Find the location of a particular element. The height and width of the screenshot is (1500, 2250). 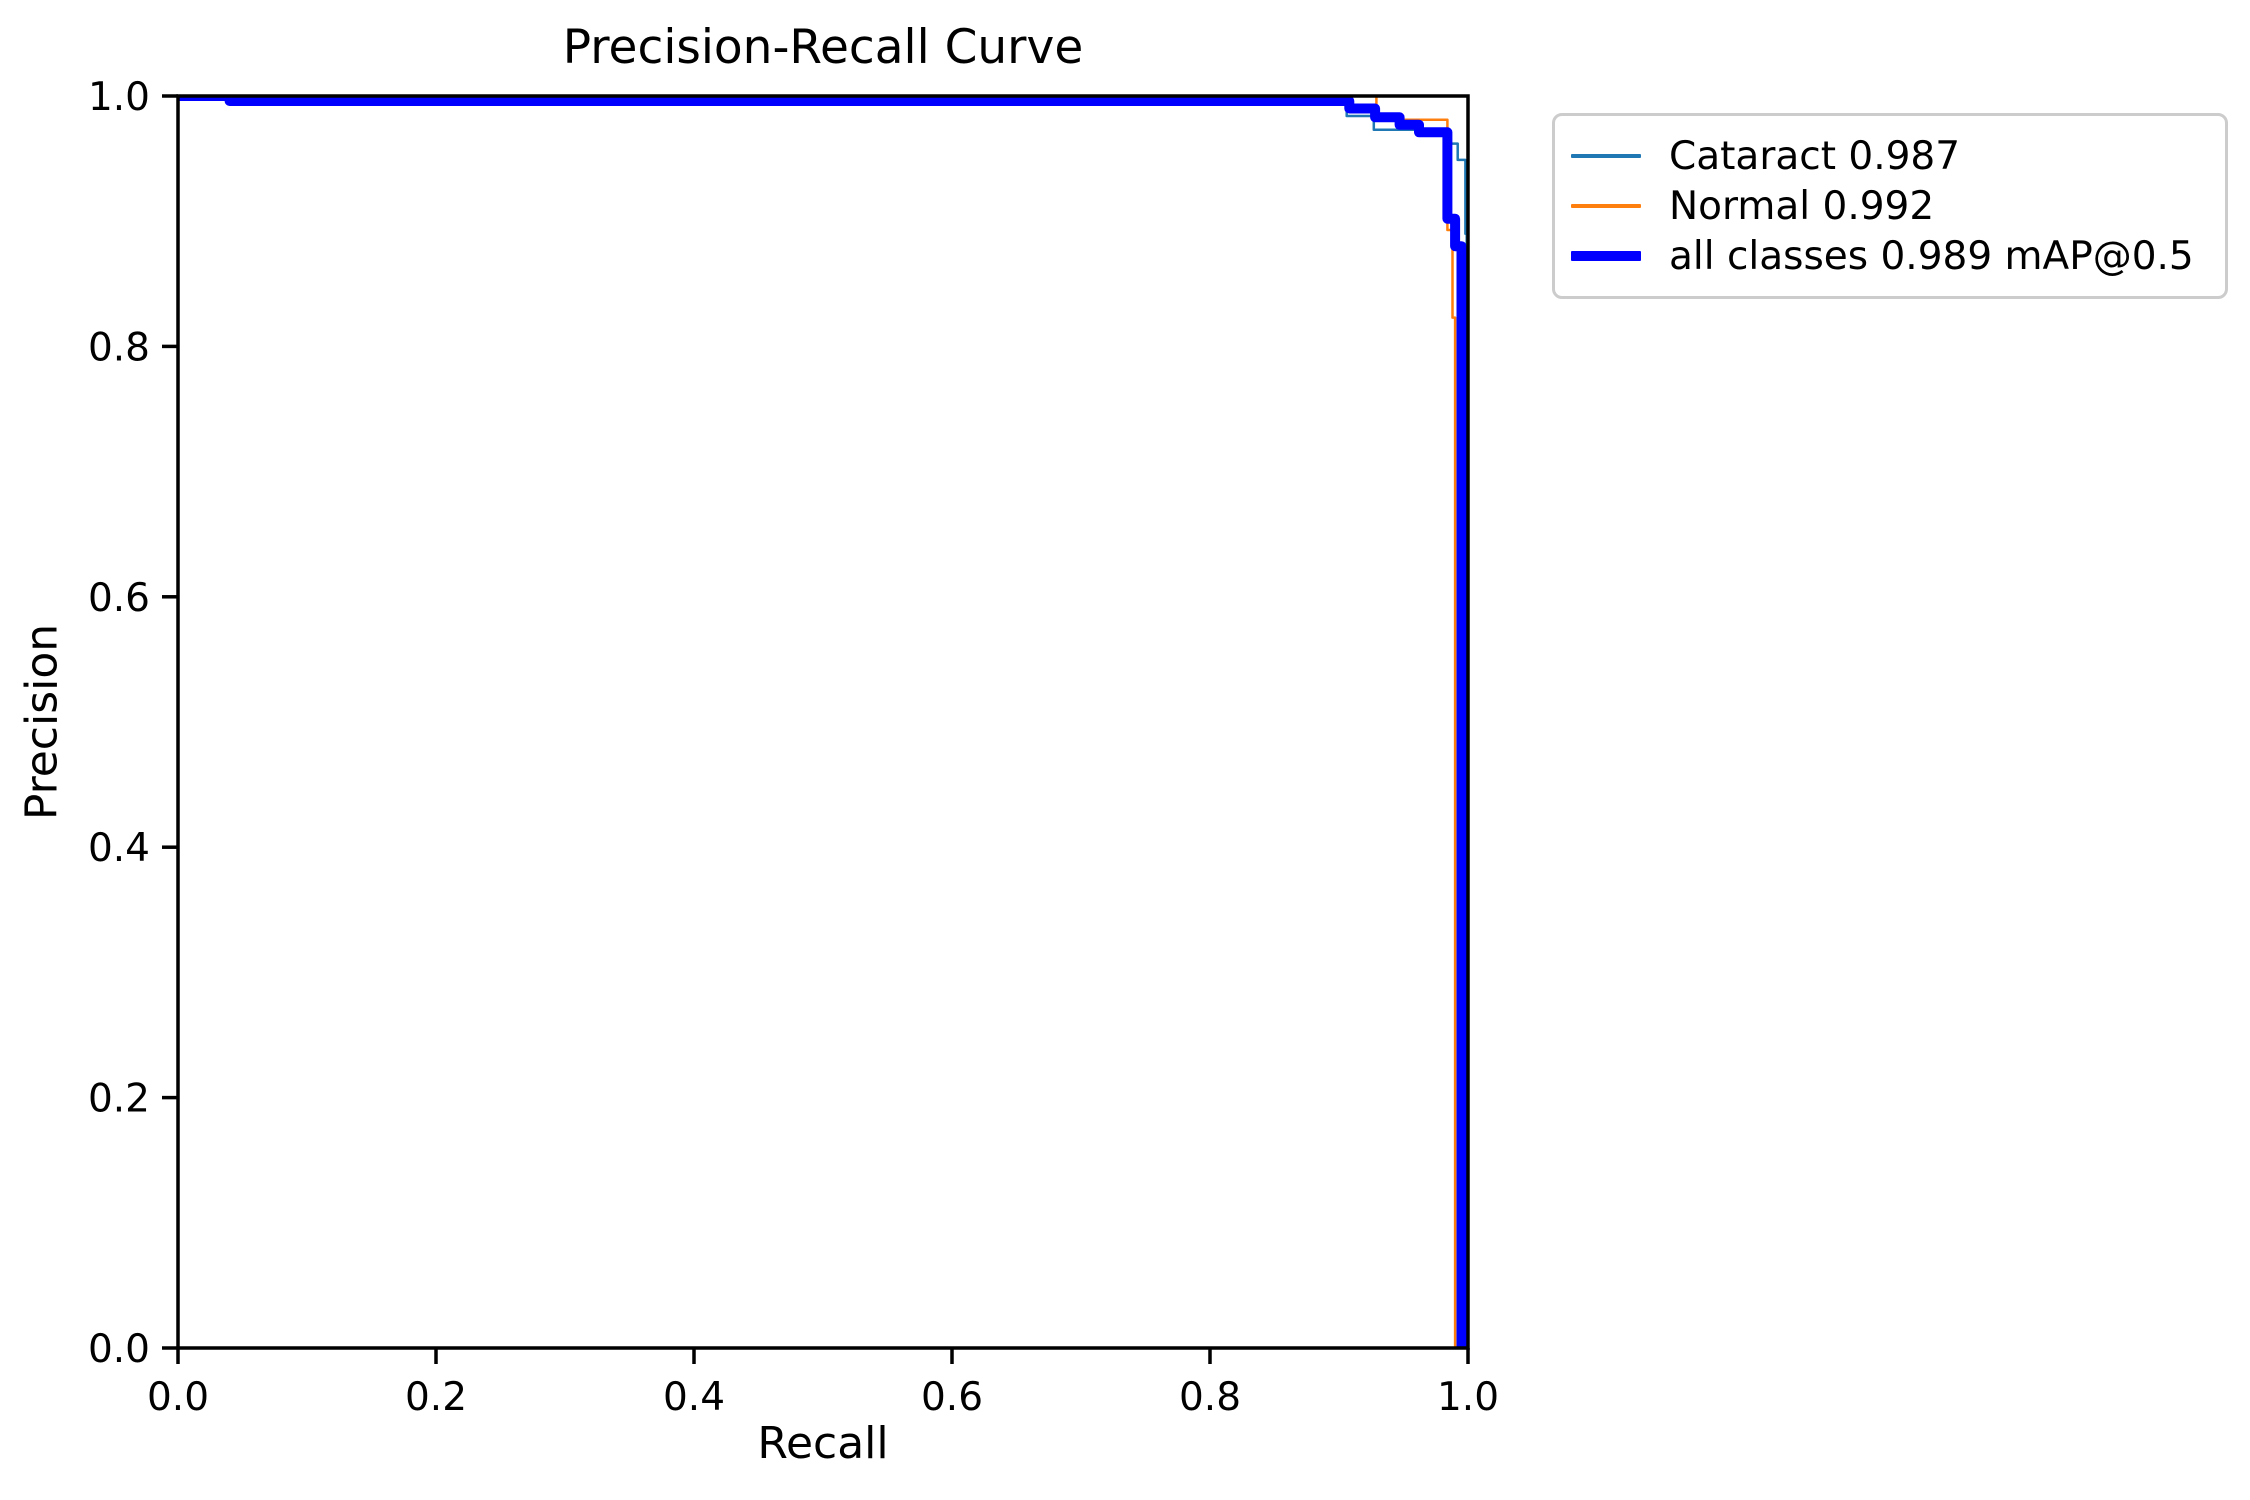

x-tick-label: 1.0 is located at coordinates (1468, 1397).